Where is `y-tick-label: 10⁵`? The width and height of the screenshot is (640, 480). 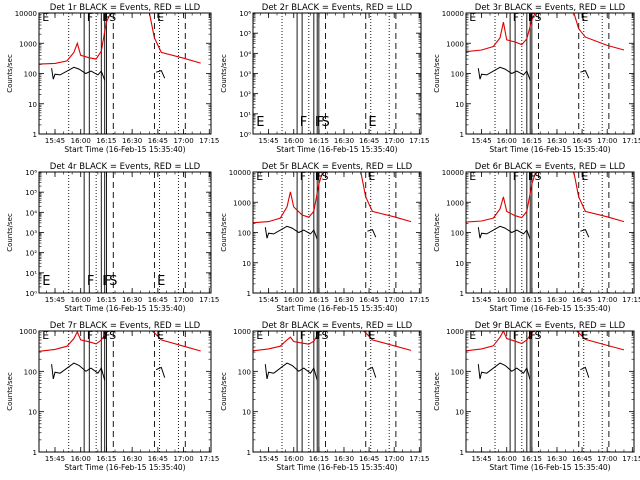
y-tick-label: 10⁵ is located at coordinates (31, 193).